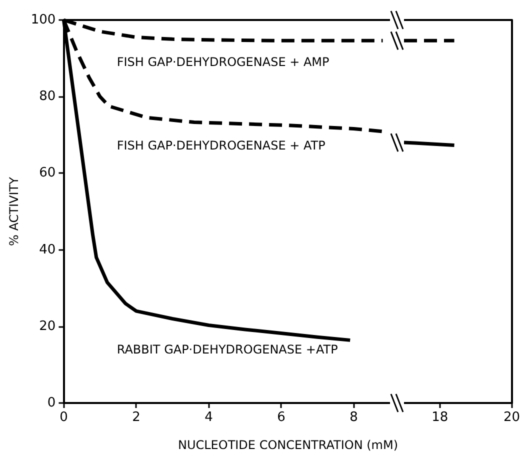 This screenshot has width=523, height=460. Describe the element at coordinates (51, 403) in the screenshot. I see `y-tick-label: 0` at that location.